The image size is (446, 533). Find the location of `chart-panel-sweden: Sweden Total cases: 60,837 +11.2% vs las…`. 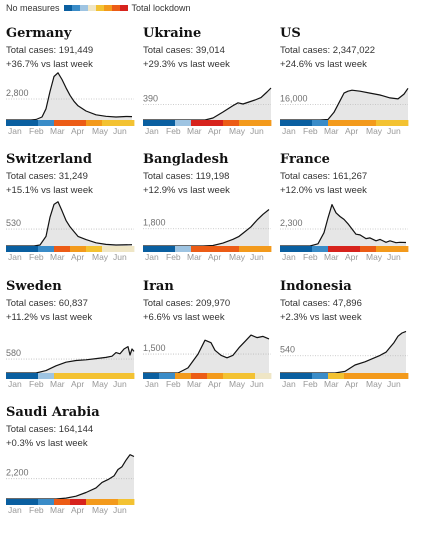

chart-panel-sweden: Sweden Total cases: 60,837 +11.2% vs las… is located at coordinates (76, 343).